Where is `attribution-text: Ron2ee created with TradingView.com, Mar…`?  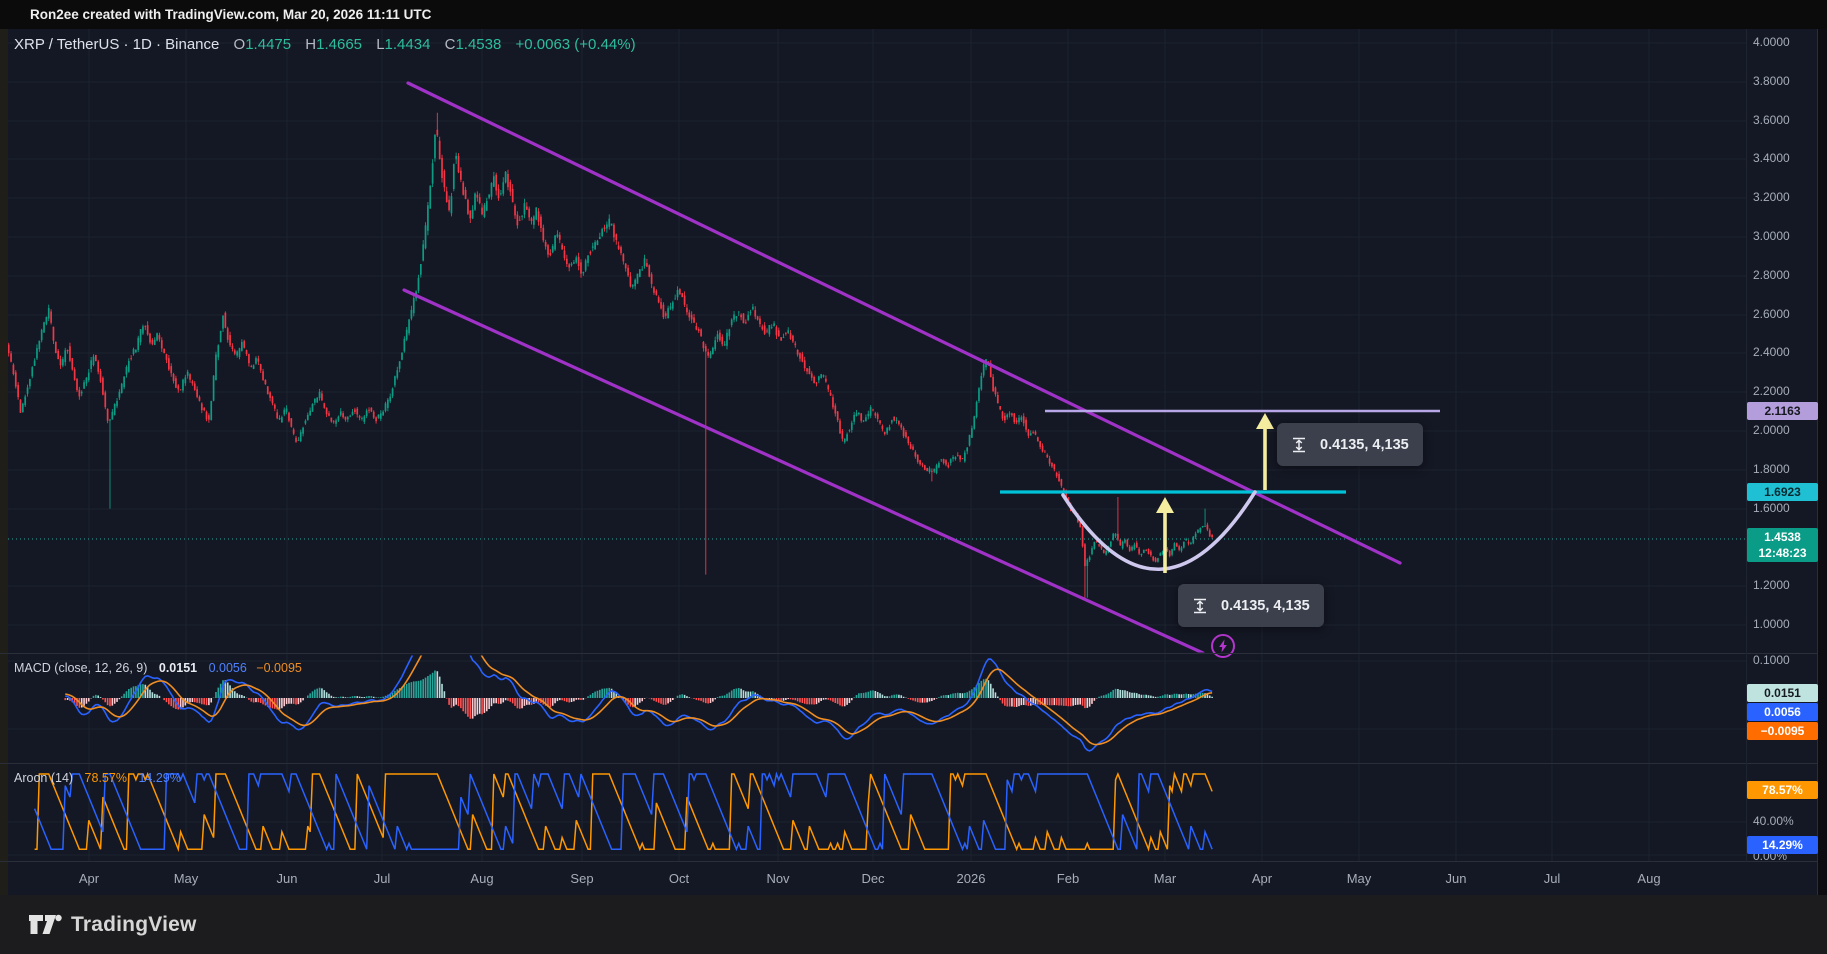
attribution-text: Ron2ee created with TradingView.com, Mar… is located at coordinates (231, 14).